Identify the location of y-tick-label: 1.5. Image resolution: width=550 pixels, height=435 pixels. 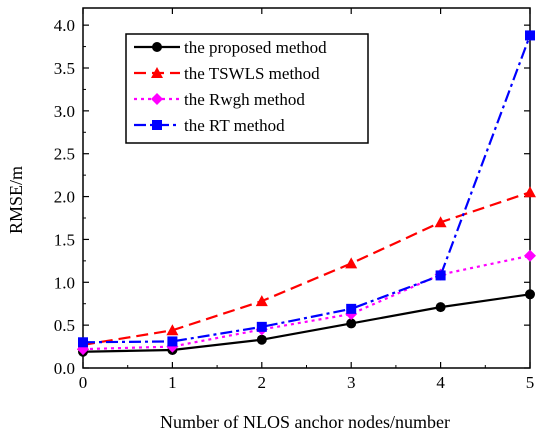
(64, 239).